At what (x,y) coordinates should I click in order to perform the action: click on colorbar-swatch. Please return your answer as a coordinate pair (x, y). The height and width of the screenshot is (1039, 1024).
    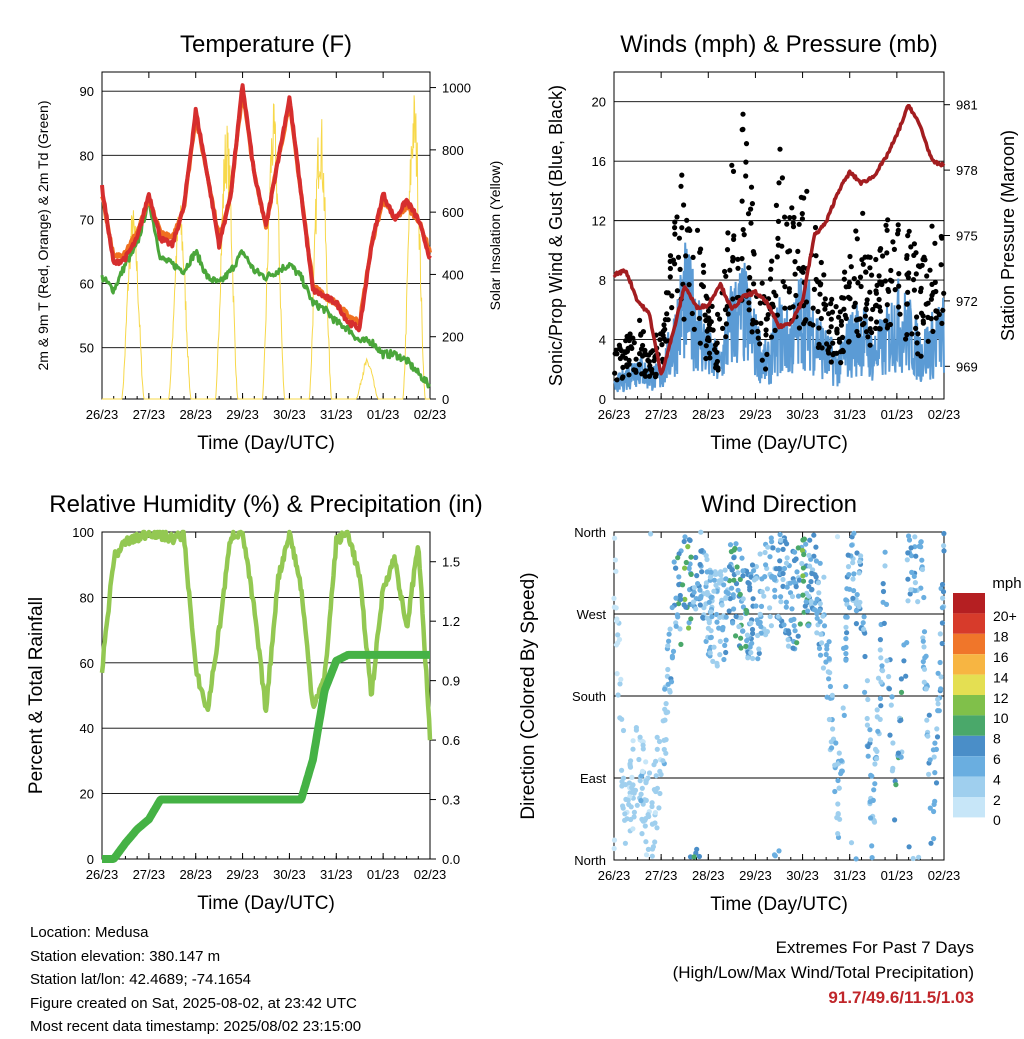
    Looking at the image, I should click on (969, 705).